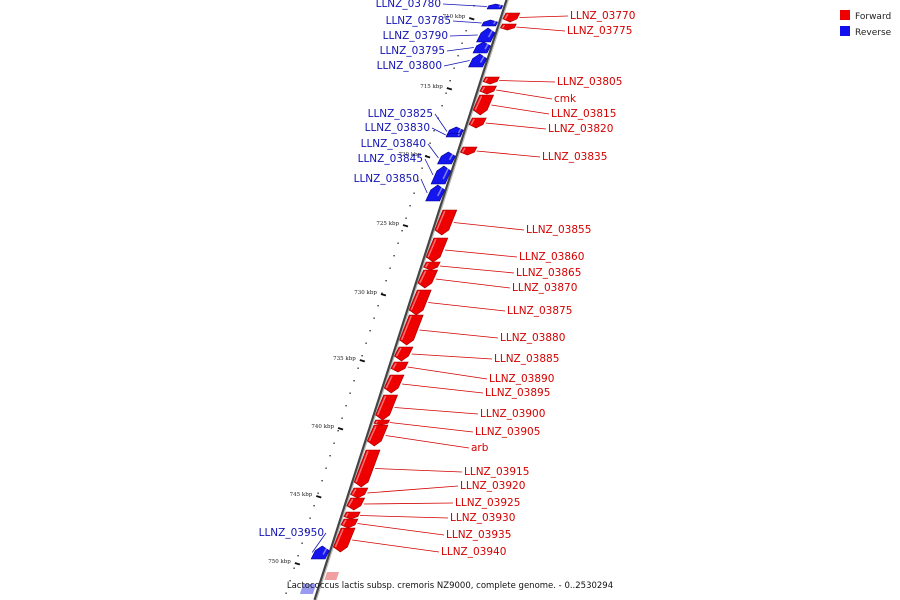  I want to click on gene-label-LLNZ_03835: LLNZ_03835, so click(574, 157).